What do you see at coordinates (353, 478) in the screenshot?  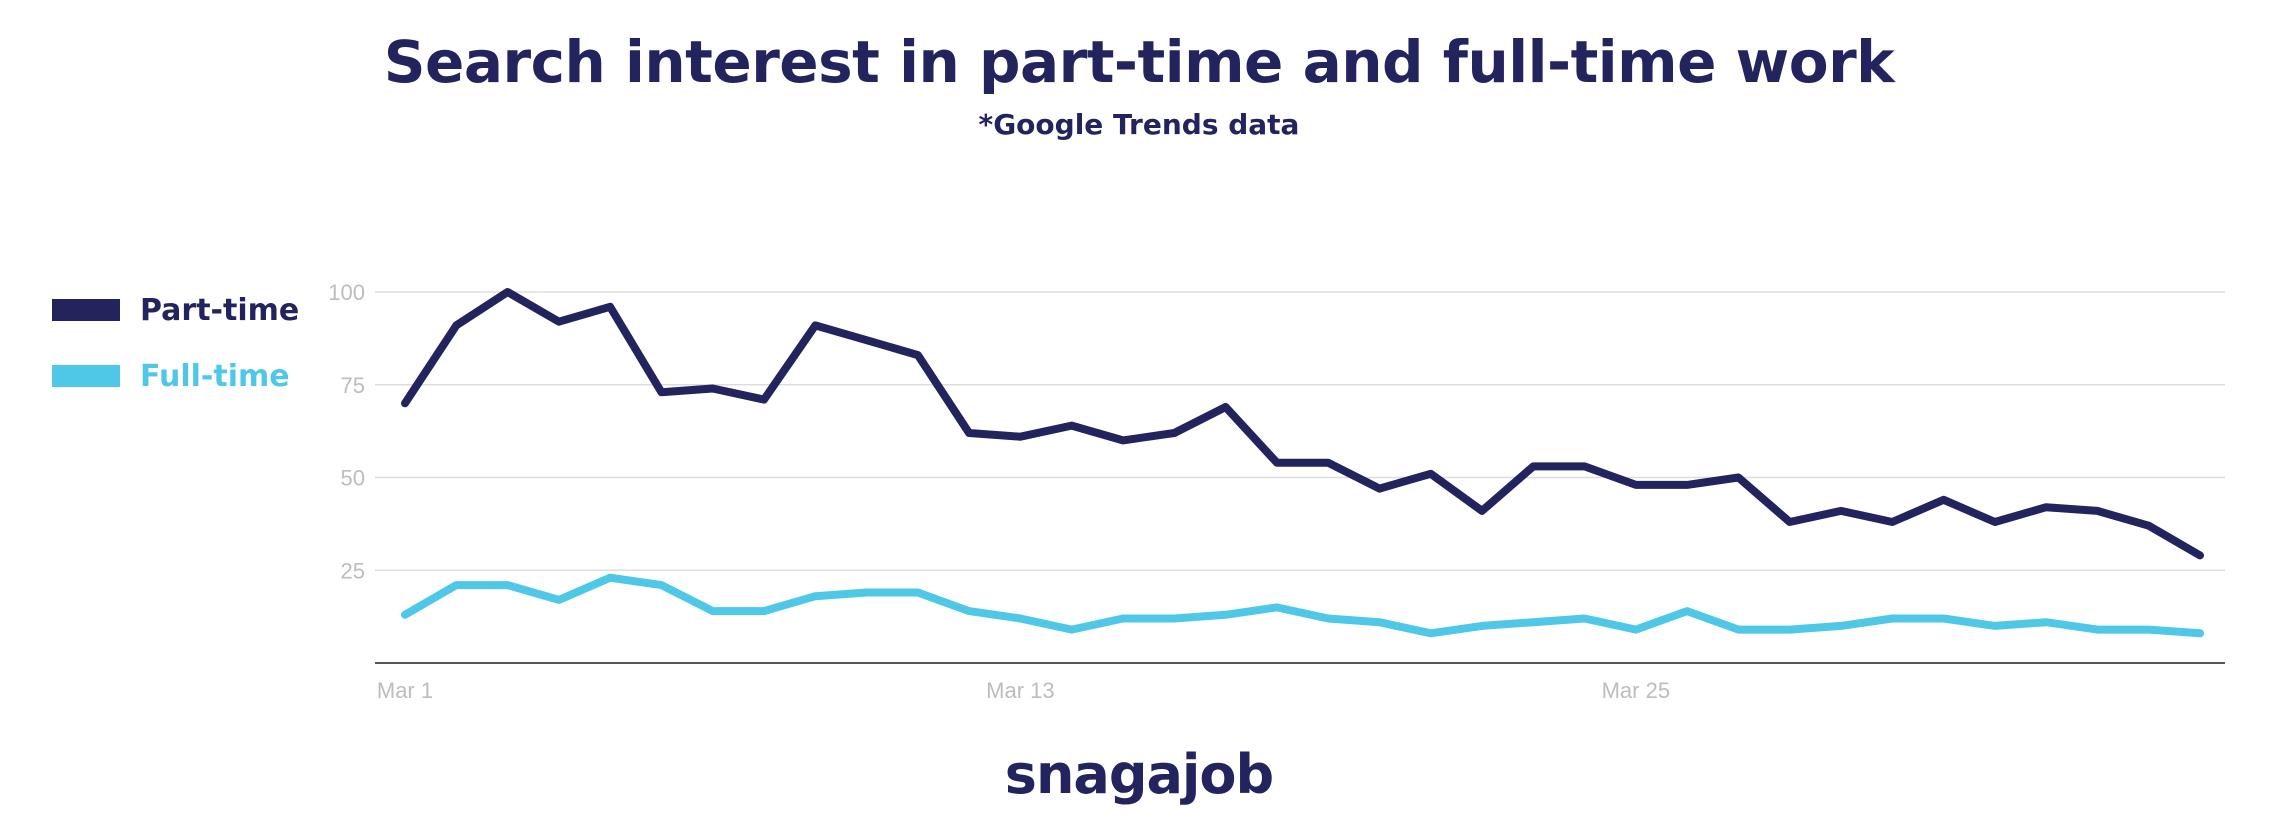 I see `y-tick-label-50: 50` at bounding box center [353, 478].